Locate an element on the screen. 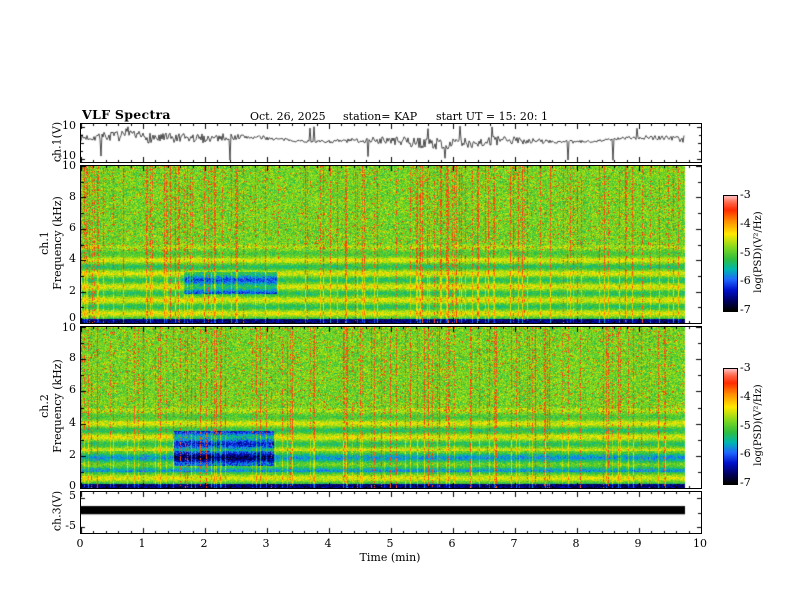 The width and height of the screenshot is (792, 612). ch1-voltage-tick-label: -10 is located at coordinates (67, 155).